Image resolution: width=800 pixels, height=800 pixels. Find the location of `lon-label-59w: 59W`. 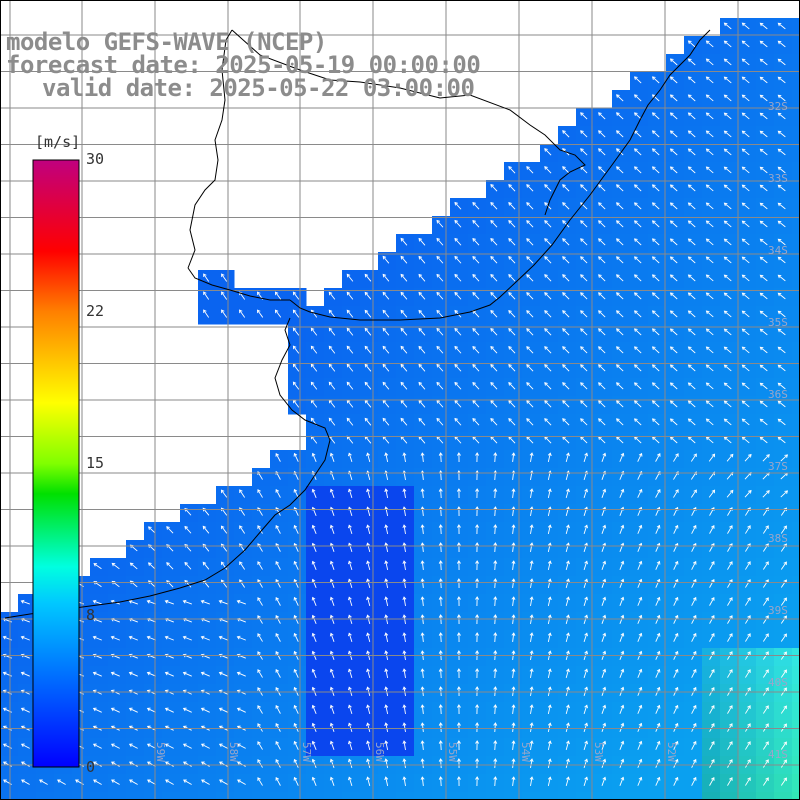

lon-label-59w: 59W is located at coordinates (160, 752).